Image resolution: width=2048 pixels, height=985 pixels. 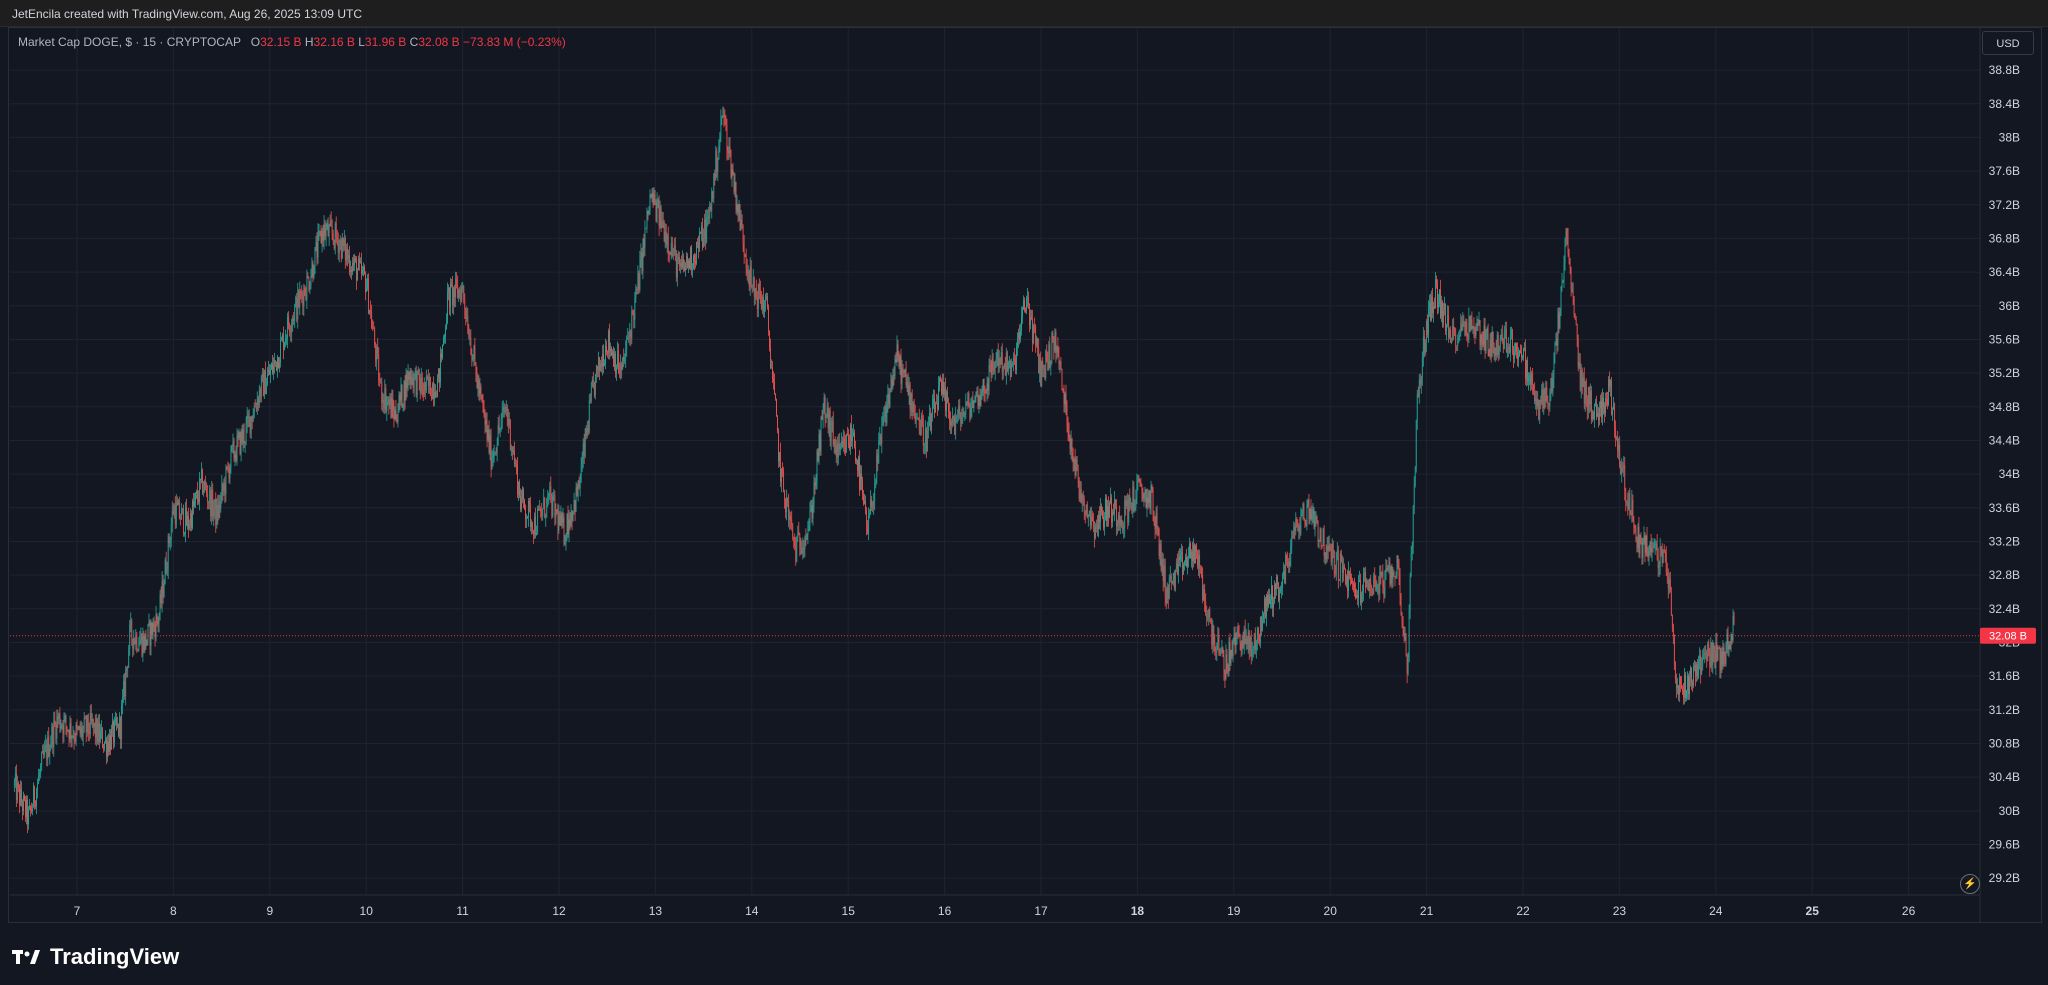 What do you see at coordinates (129, 42) in the screenshot?
I see `symbol-name: Market Cap DOGE, $ · 15 · CRYPTOCAP` at bounding box center [129, 42].